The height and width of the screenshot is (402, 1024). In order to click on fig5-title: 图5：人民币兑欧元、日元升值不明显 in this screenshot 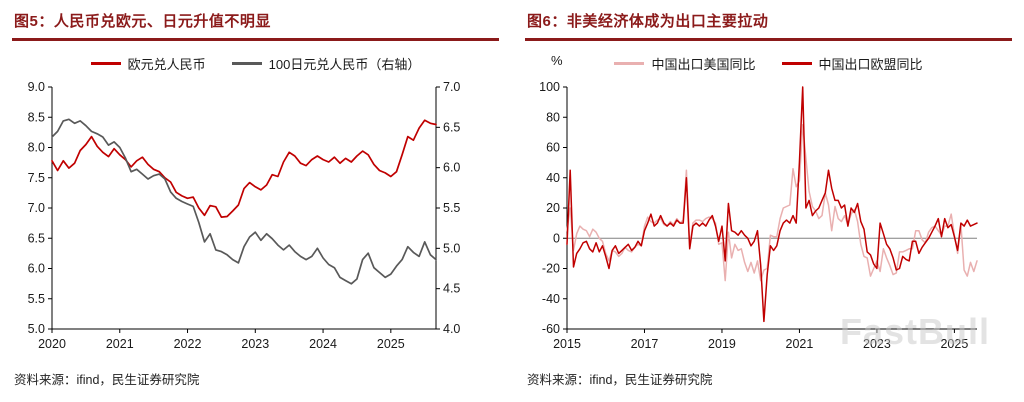, I will do `click(255, 24)`.